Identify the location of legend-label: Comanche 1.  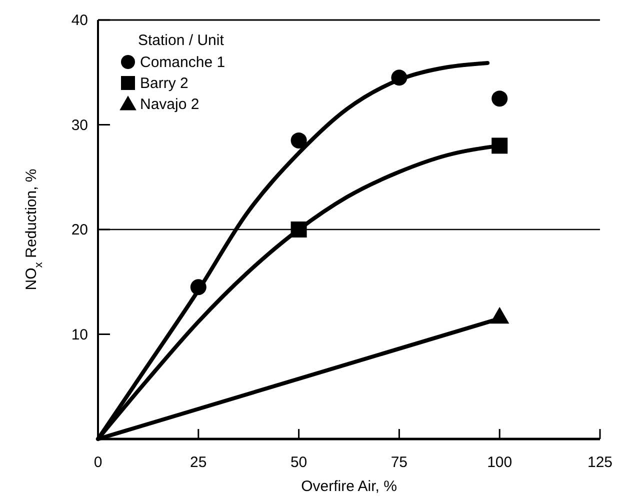
(183, 62).